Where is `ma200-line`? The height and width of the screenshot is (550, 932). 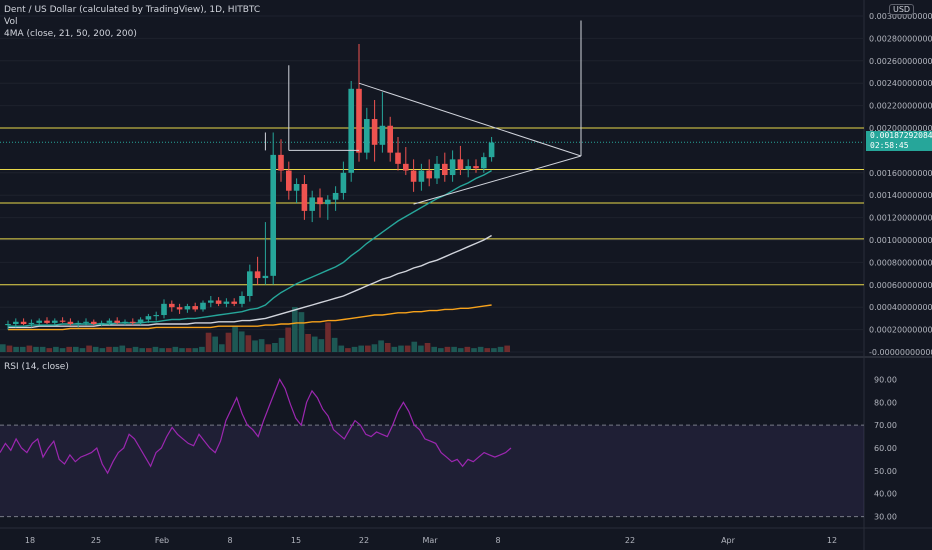 ma200-line is located at coordinates (250, 317).